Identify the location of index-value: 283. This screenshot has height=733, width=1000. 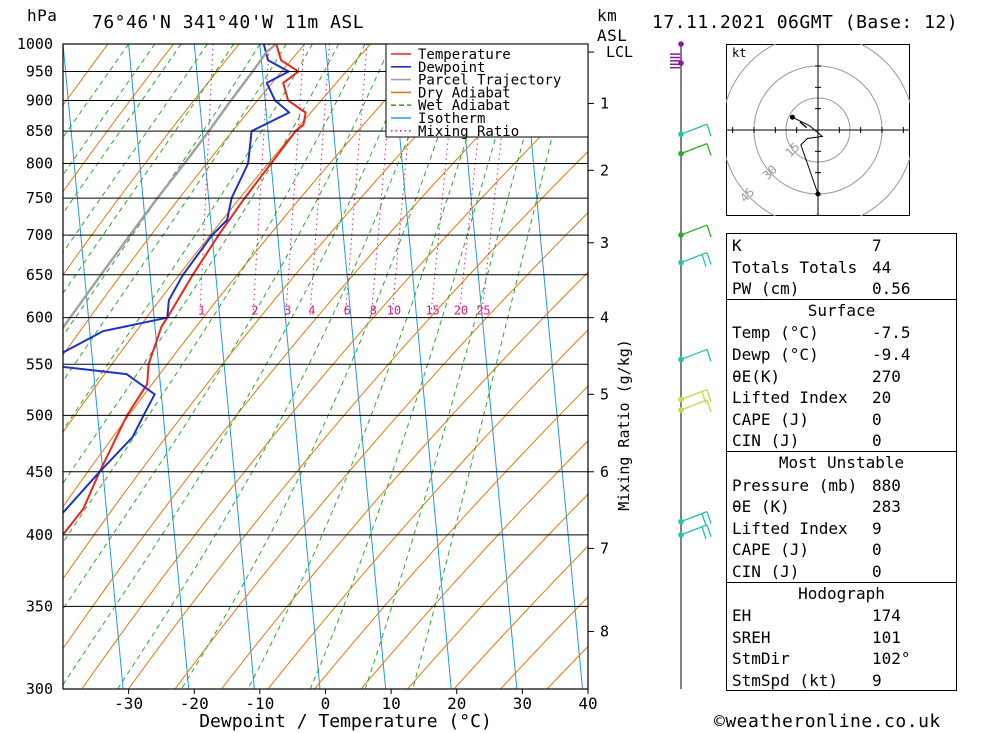
(886, 507).